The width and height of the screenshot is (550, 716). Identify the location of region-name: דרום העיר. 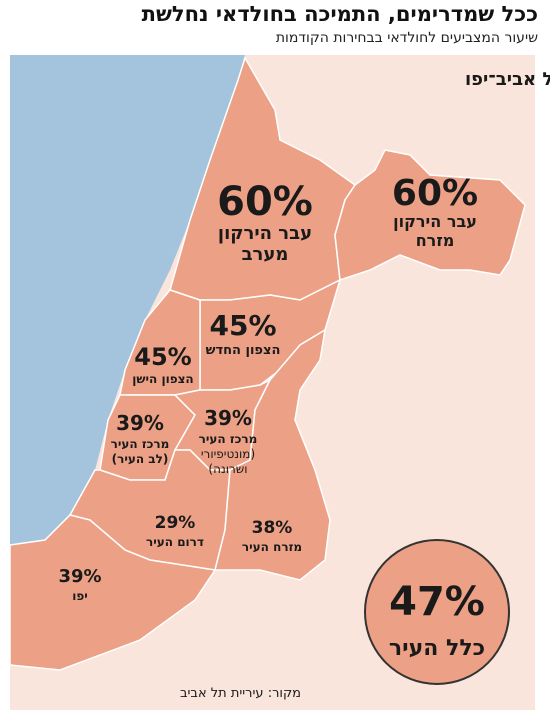
(175, 542).